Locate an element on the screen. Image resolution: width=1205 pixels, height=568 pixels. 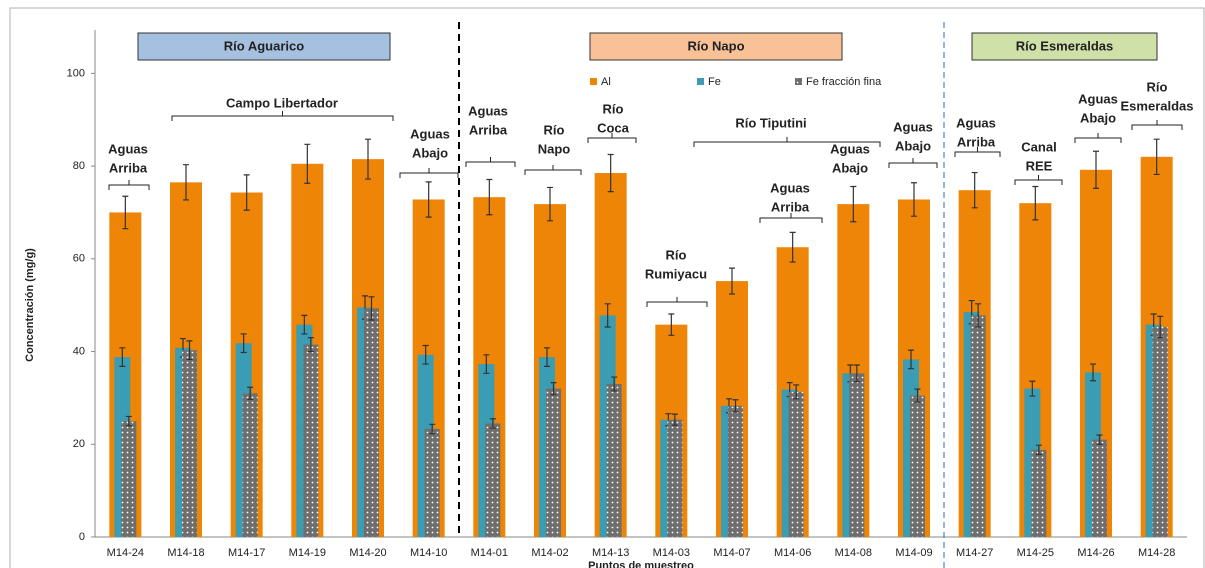
x-tick-label: M14-09 is located at coordinates (913, 553).